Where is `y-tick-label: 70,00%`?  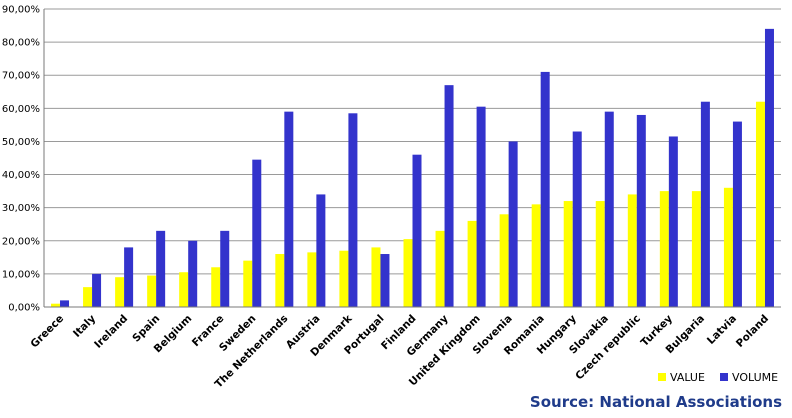
y-tick-label: 70,00% is located at coordinates (21, 76).